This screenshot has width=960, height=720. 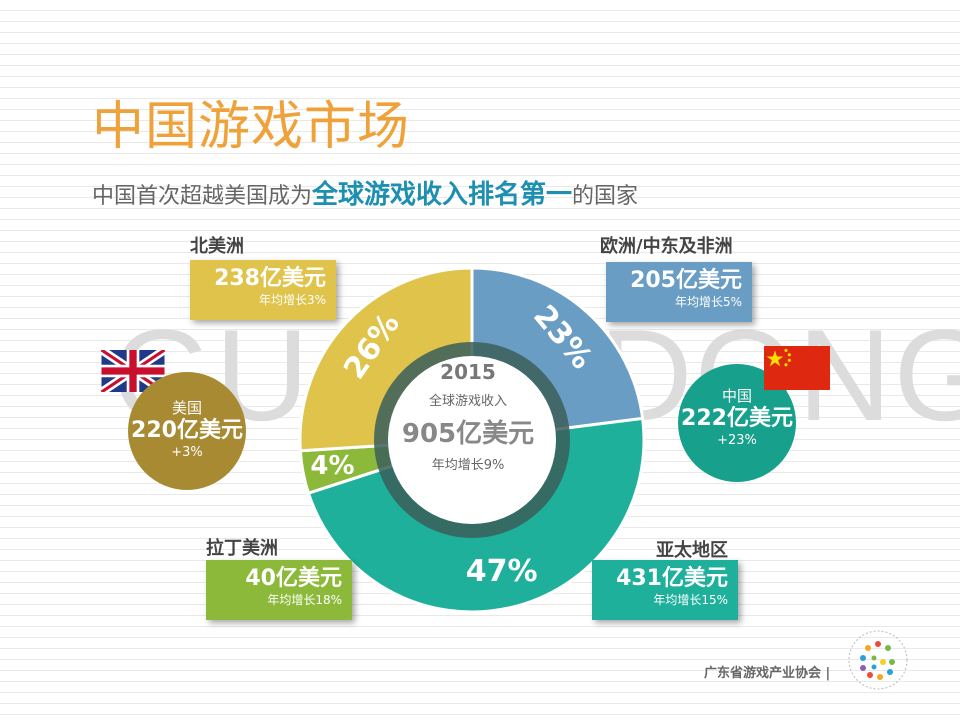 I want to click on region-box-north-america: 238亿美元 年均增长3%, so click(x=263, y=290).